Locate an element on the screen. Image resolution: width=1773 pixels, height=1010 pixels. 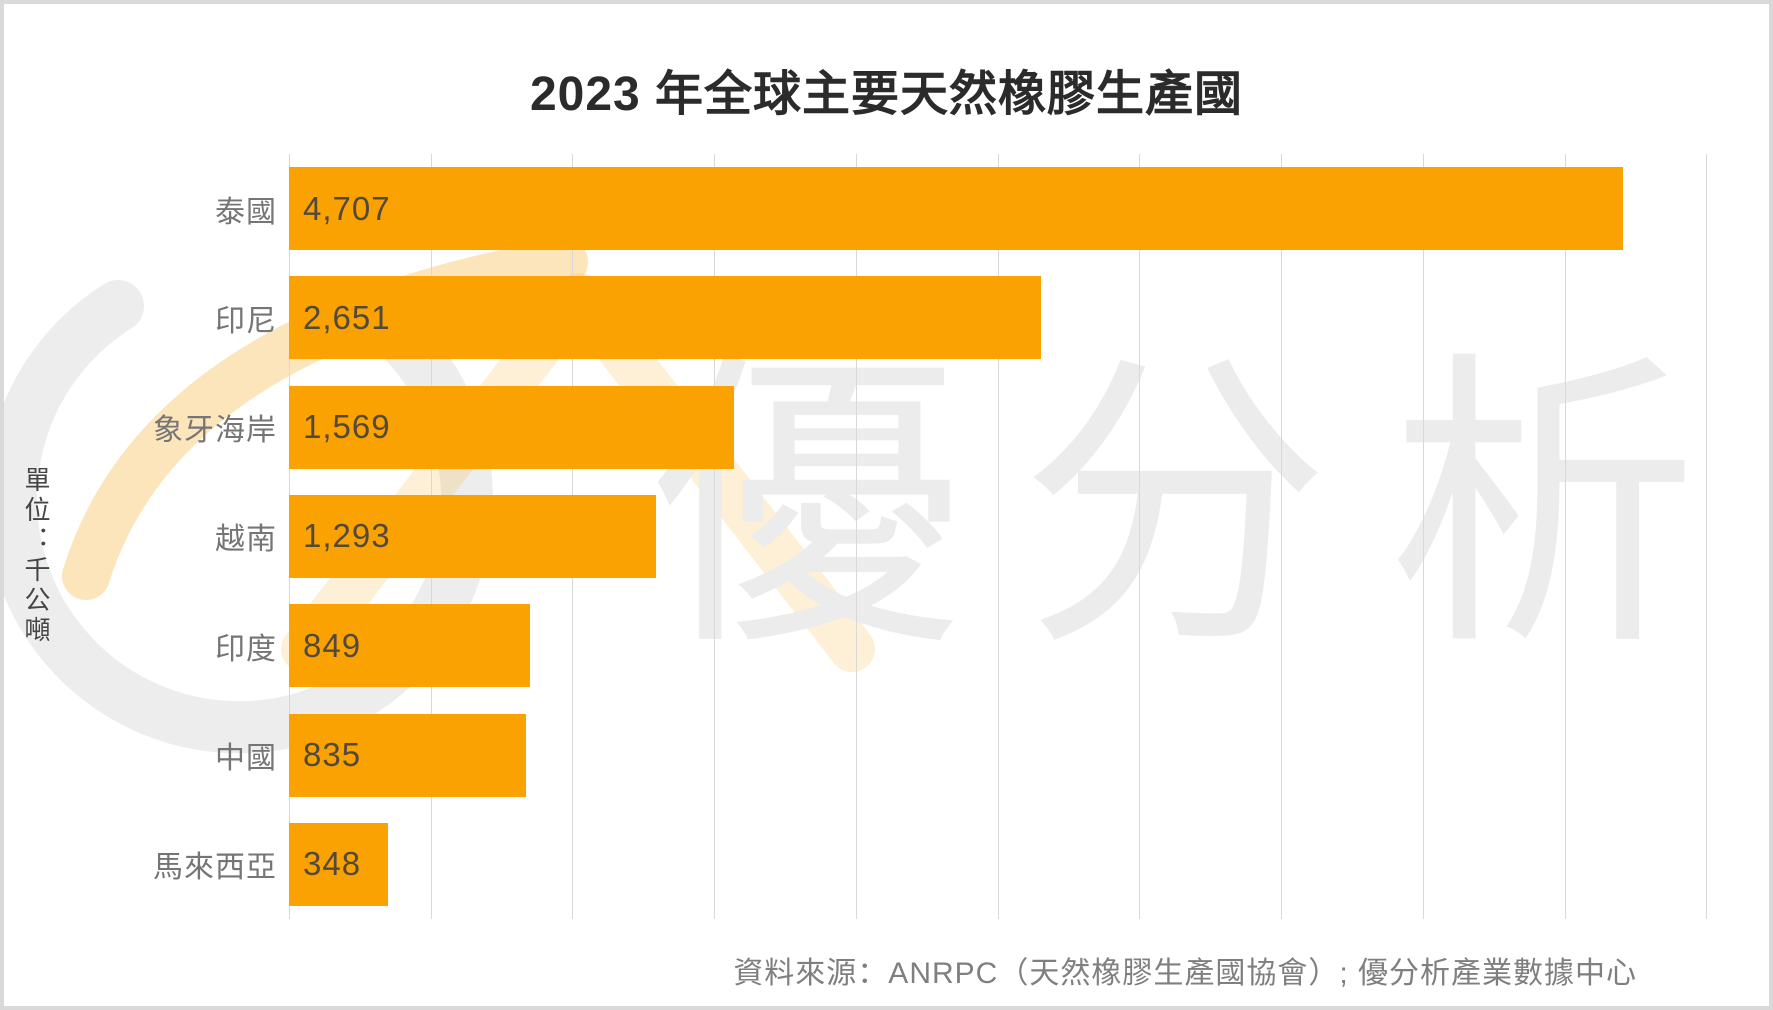
bar-中國: 835 is located at coordinates (407, 755).